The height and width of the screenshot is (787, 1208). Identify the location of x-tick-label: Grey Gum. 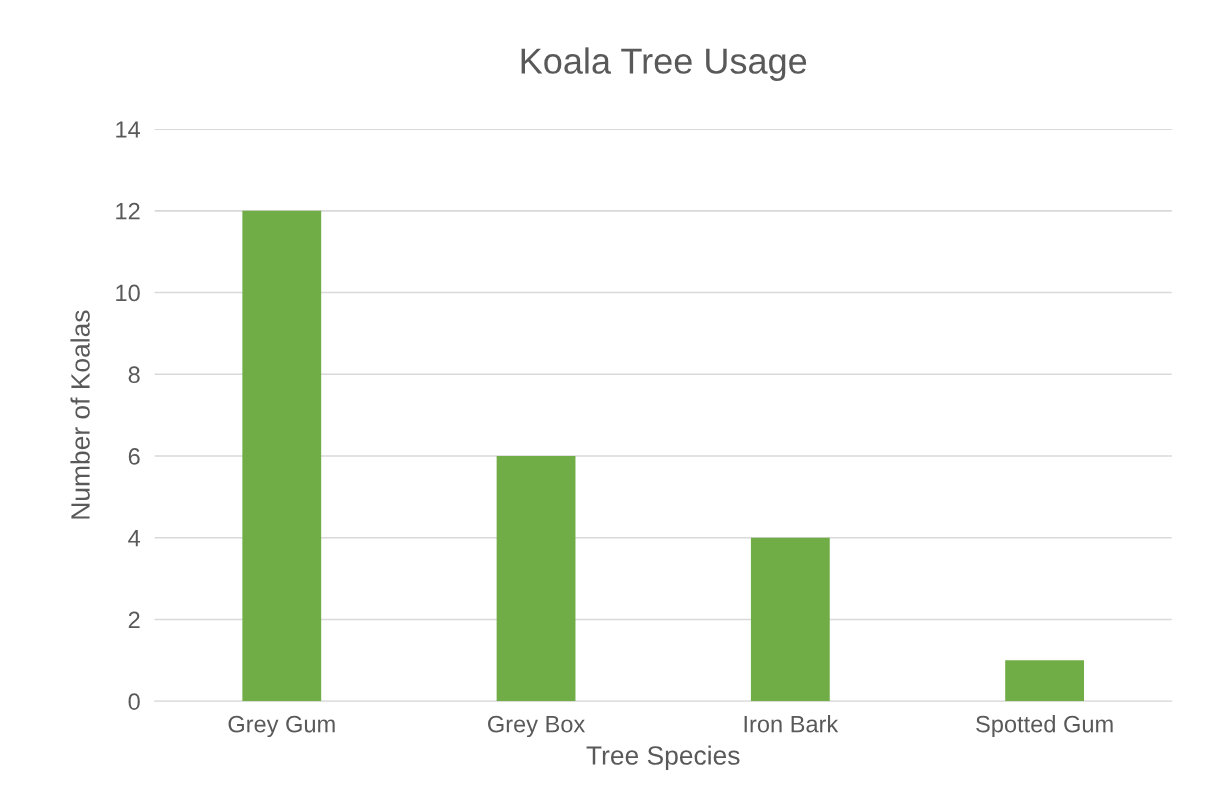
(281, 726).